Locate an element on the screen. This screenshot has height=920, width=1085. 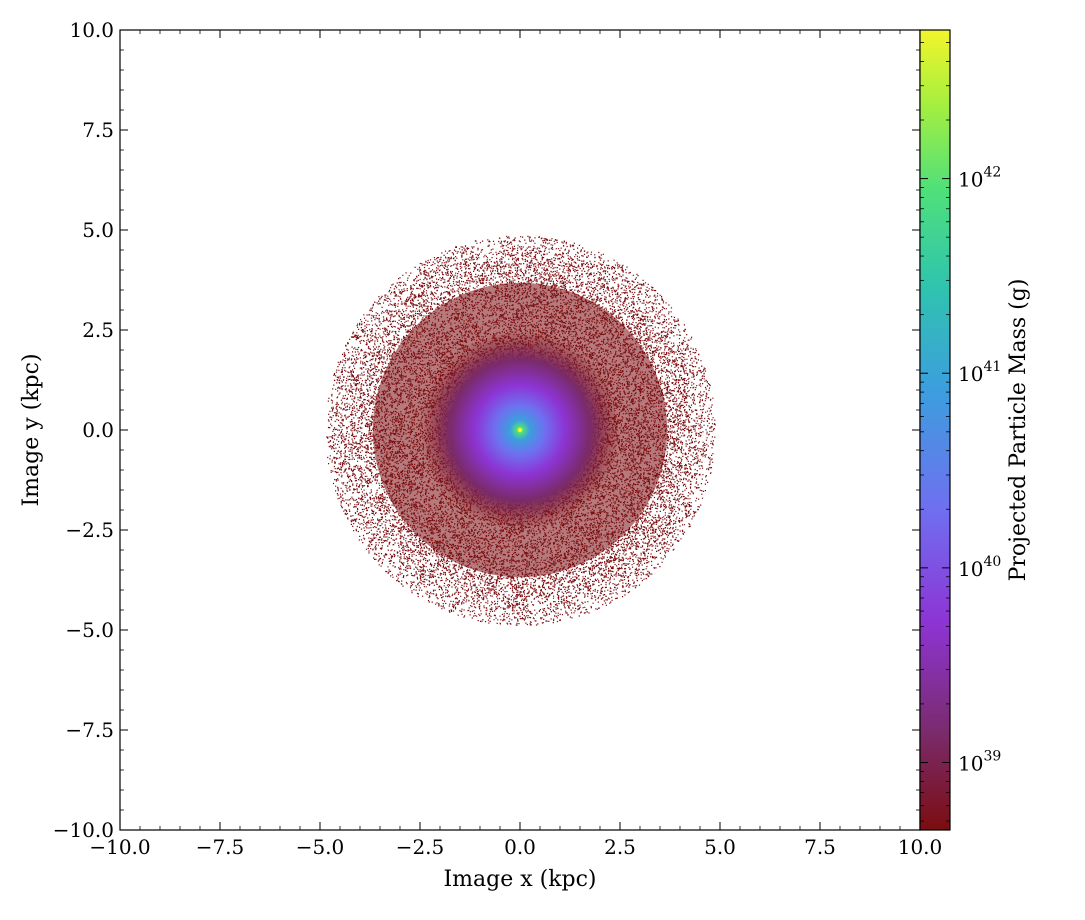
x-tick-label: 2.5 is located at coordinates (620, 847).